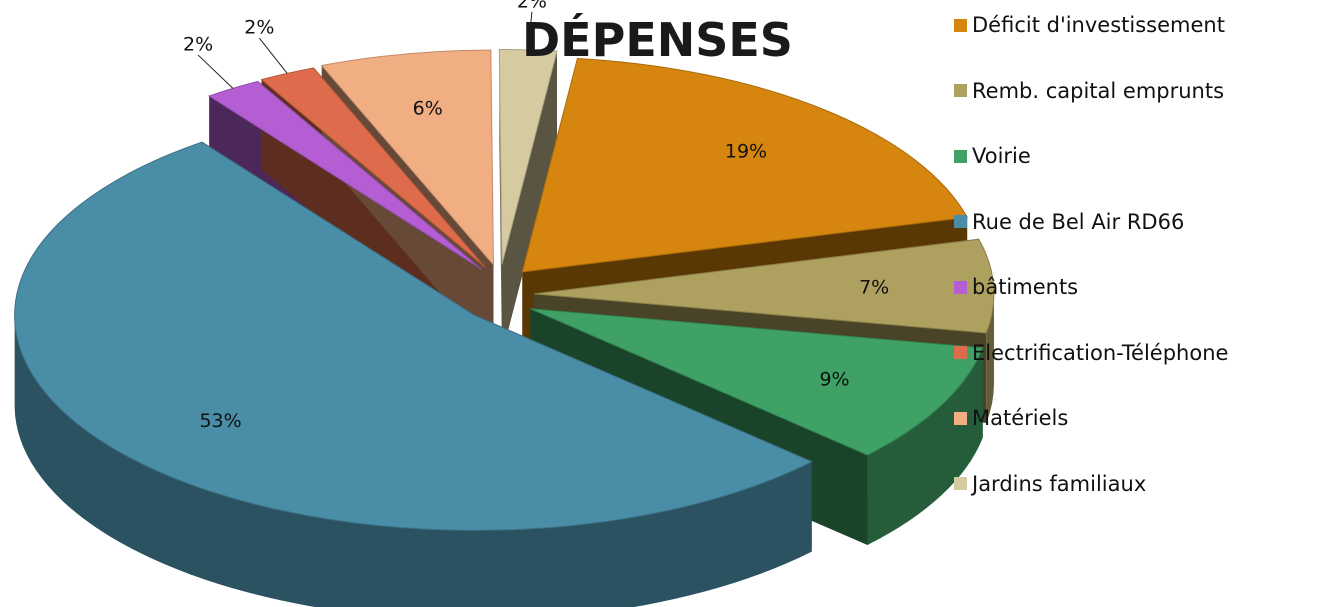  I want to click on data-label-materiels: 6%, so click(428, 108).